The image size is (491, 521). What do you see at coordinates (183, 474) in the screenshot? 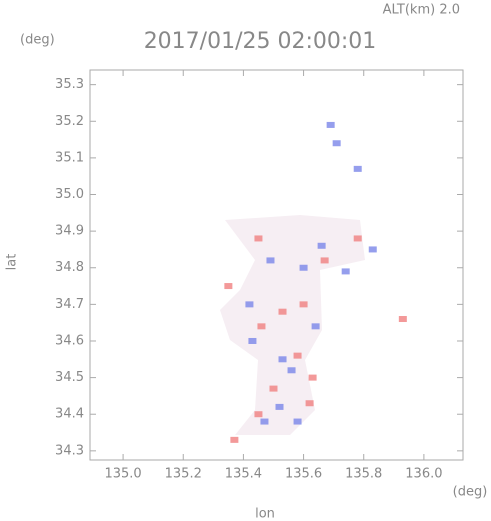
I see `x-tick-label: 135.2` at bounding box center [183, 474].